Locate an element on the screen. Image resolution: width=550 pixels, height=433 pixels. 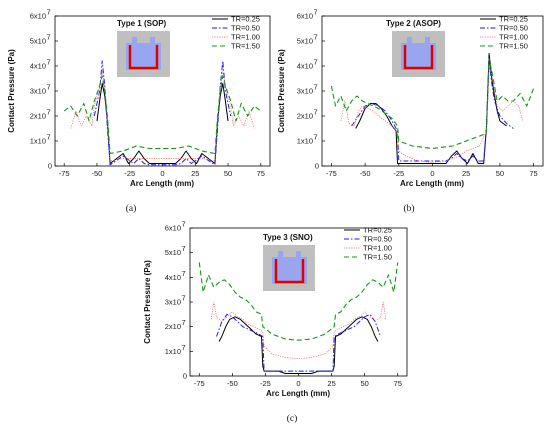
y-tick-label: 5x10 is located at coordinates (305, 41).